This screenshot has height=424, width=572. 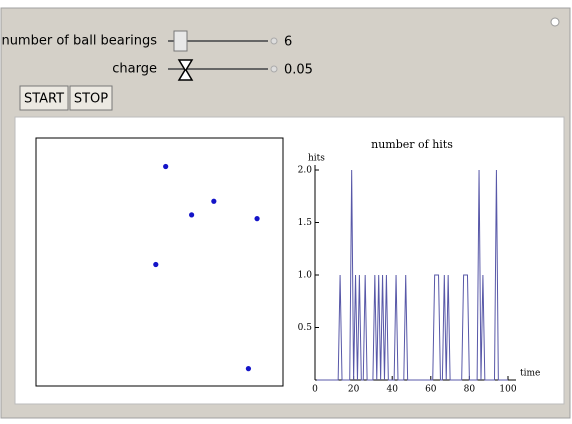 I want to click on x-tick-label: 60, so click(x=431, y=390).